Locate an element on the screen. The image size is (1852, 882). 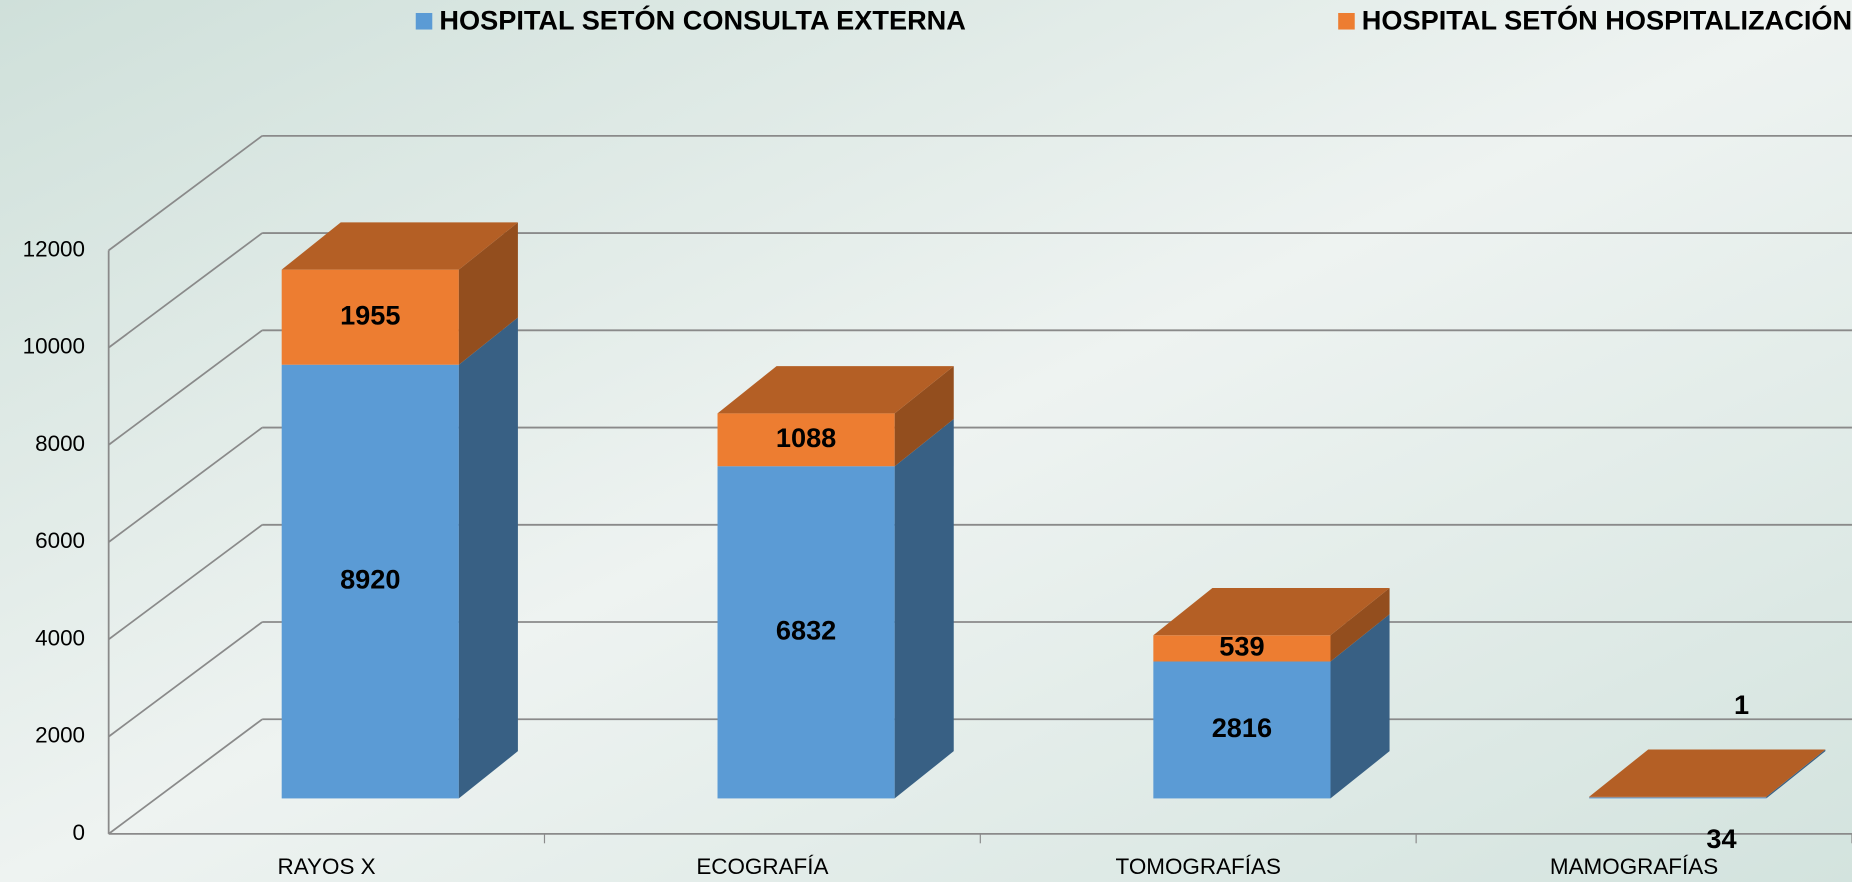
data-label: 6832 is located at coordinates (806, 630).